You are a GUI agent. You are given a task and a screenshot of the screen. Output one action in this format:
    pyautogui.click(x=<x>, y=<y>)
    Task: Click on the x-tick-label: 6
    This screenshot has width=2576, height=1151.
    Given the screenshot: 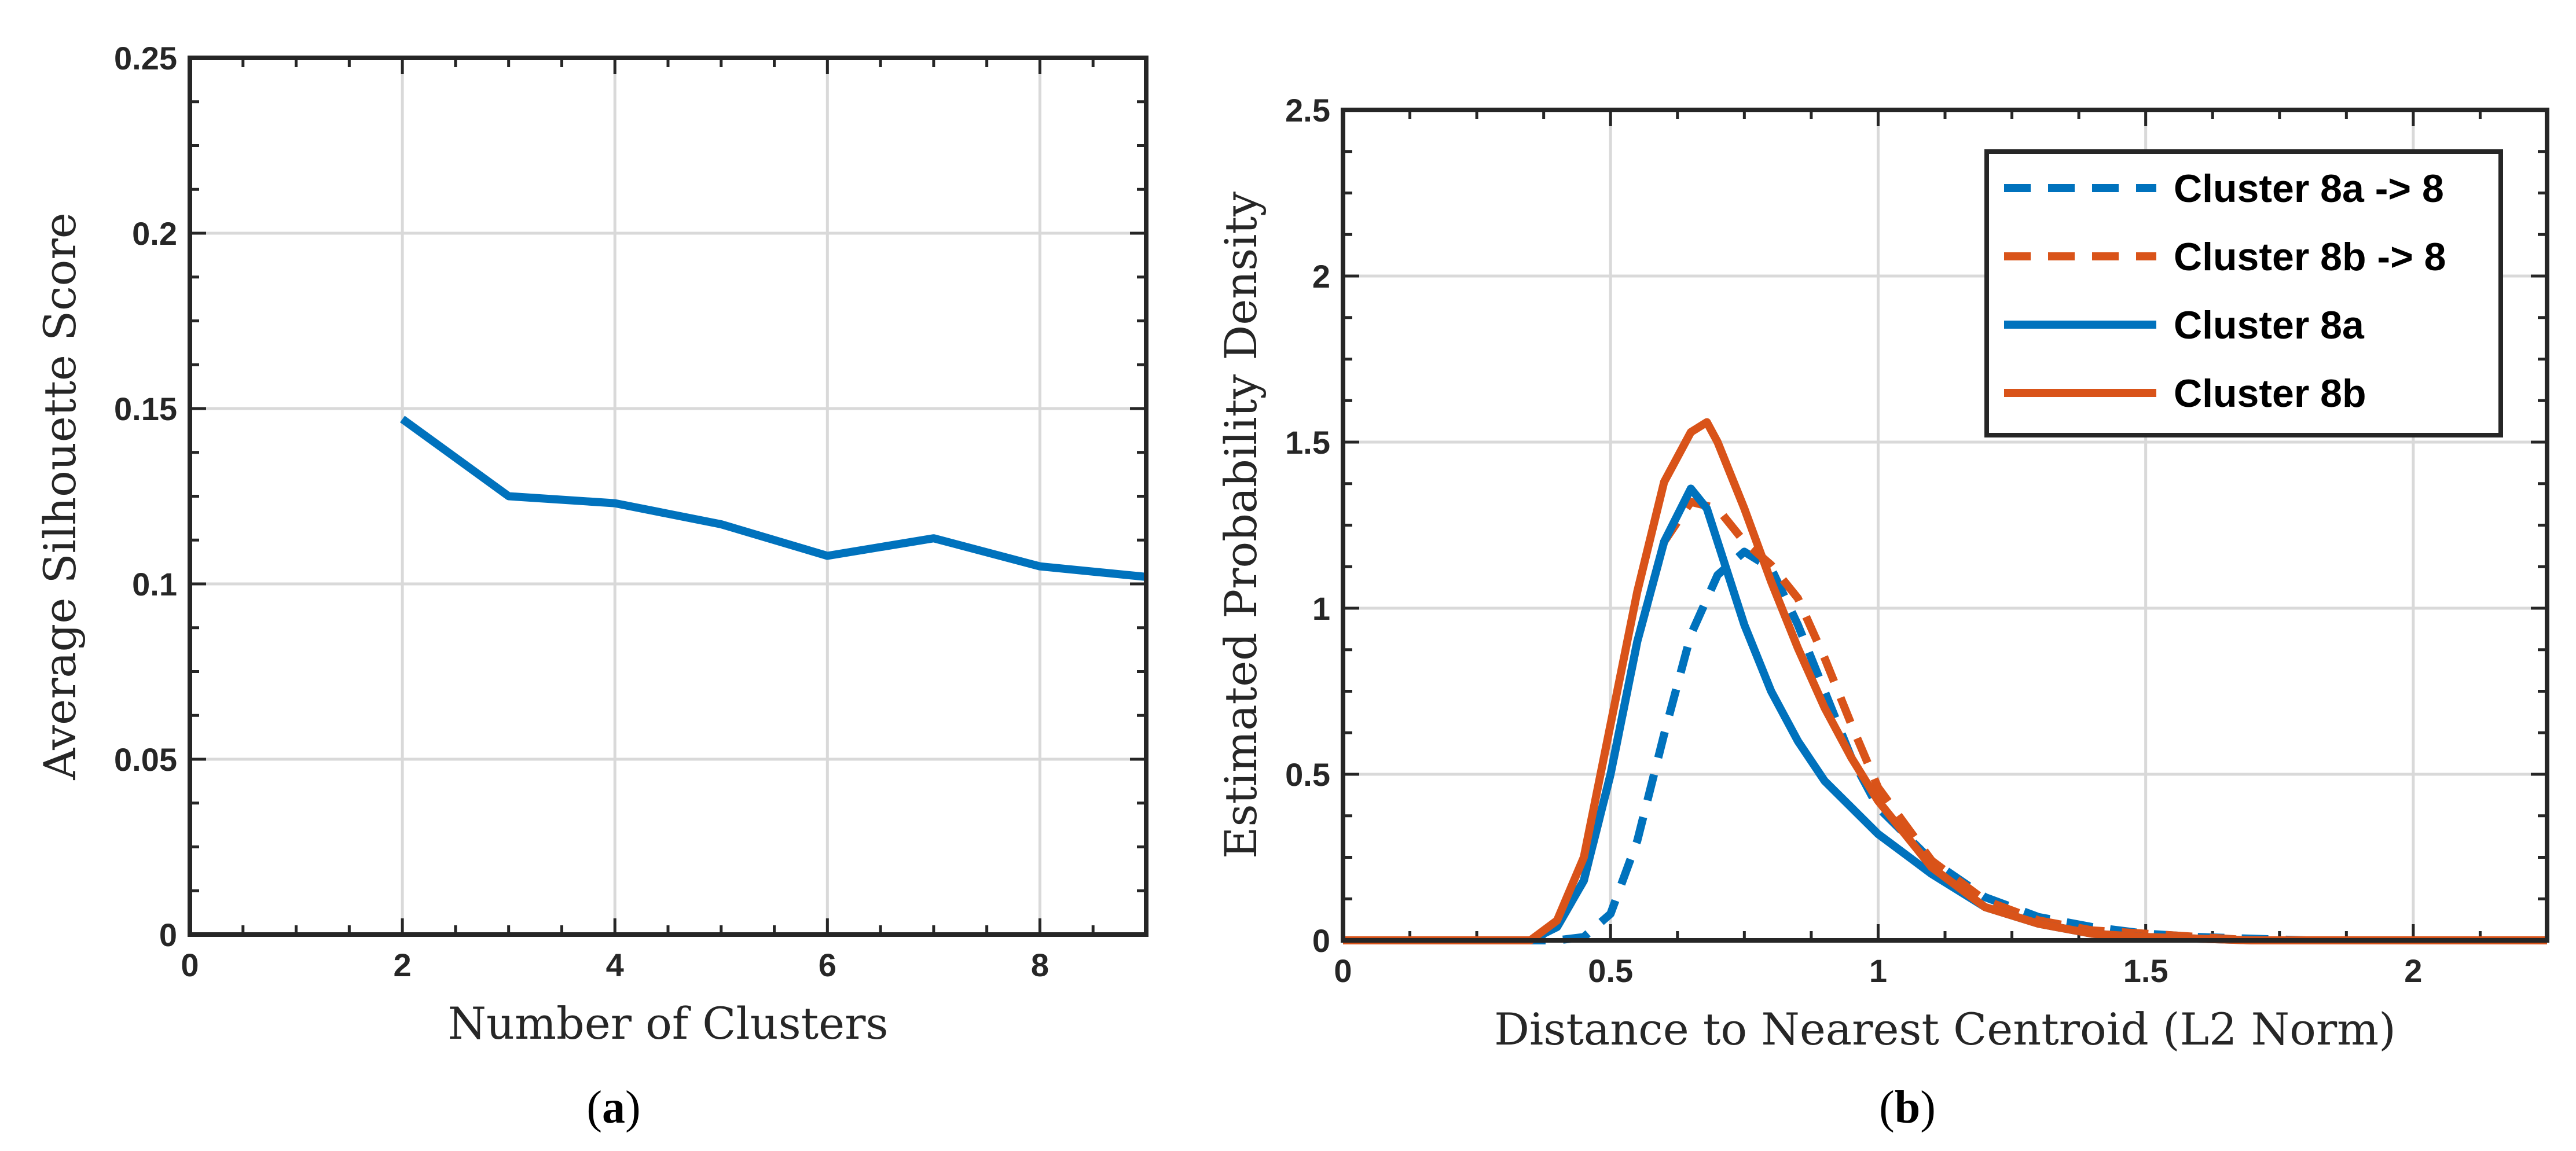 What is the action you would take?
    pyautogui.click(x=827, y=965)
    